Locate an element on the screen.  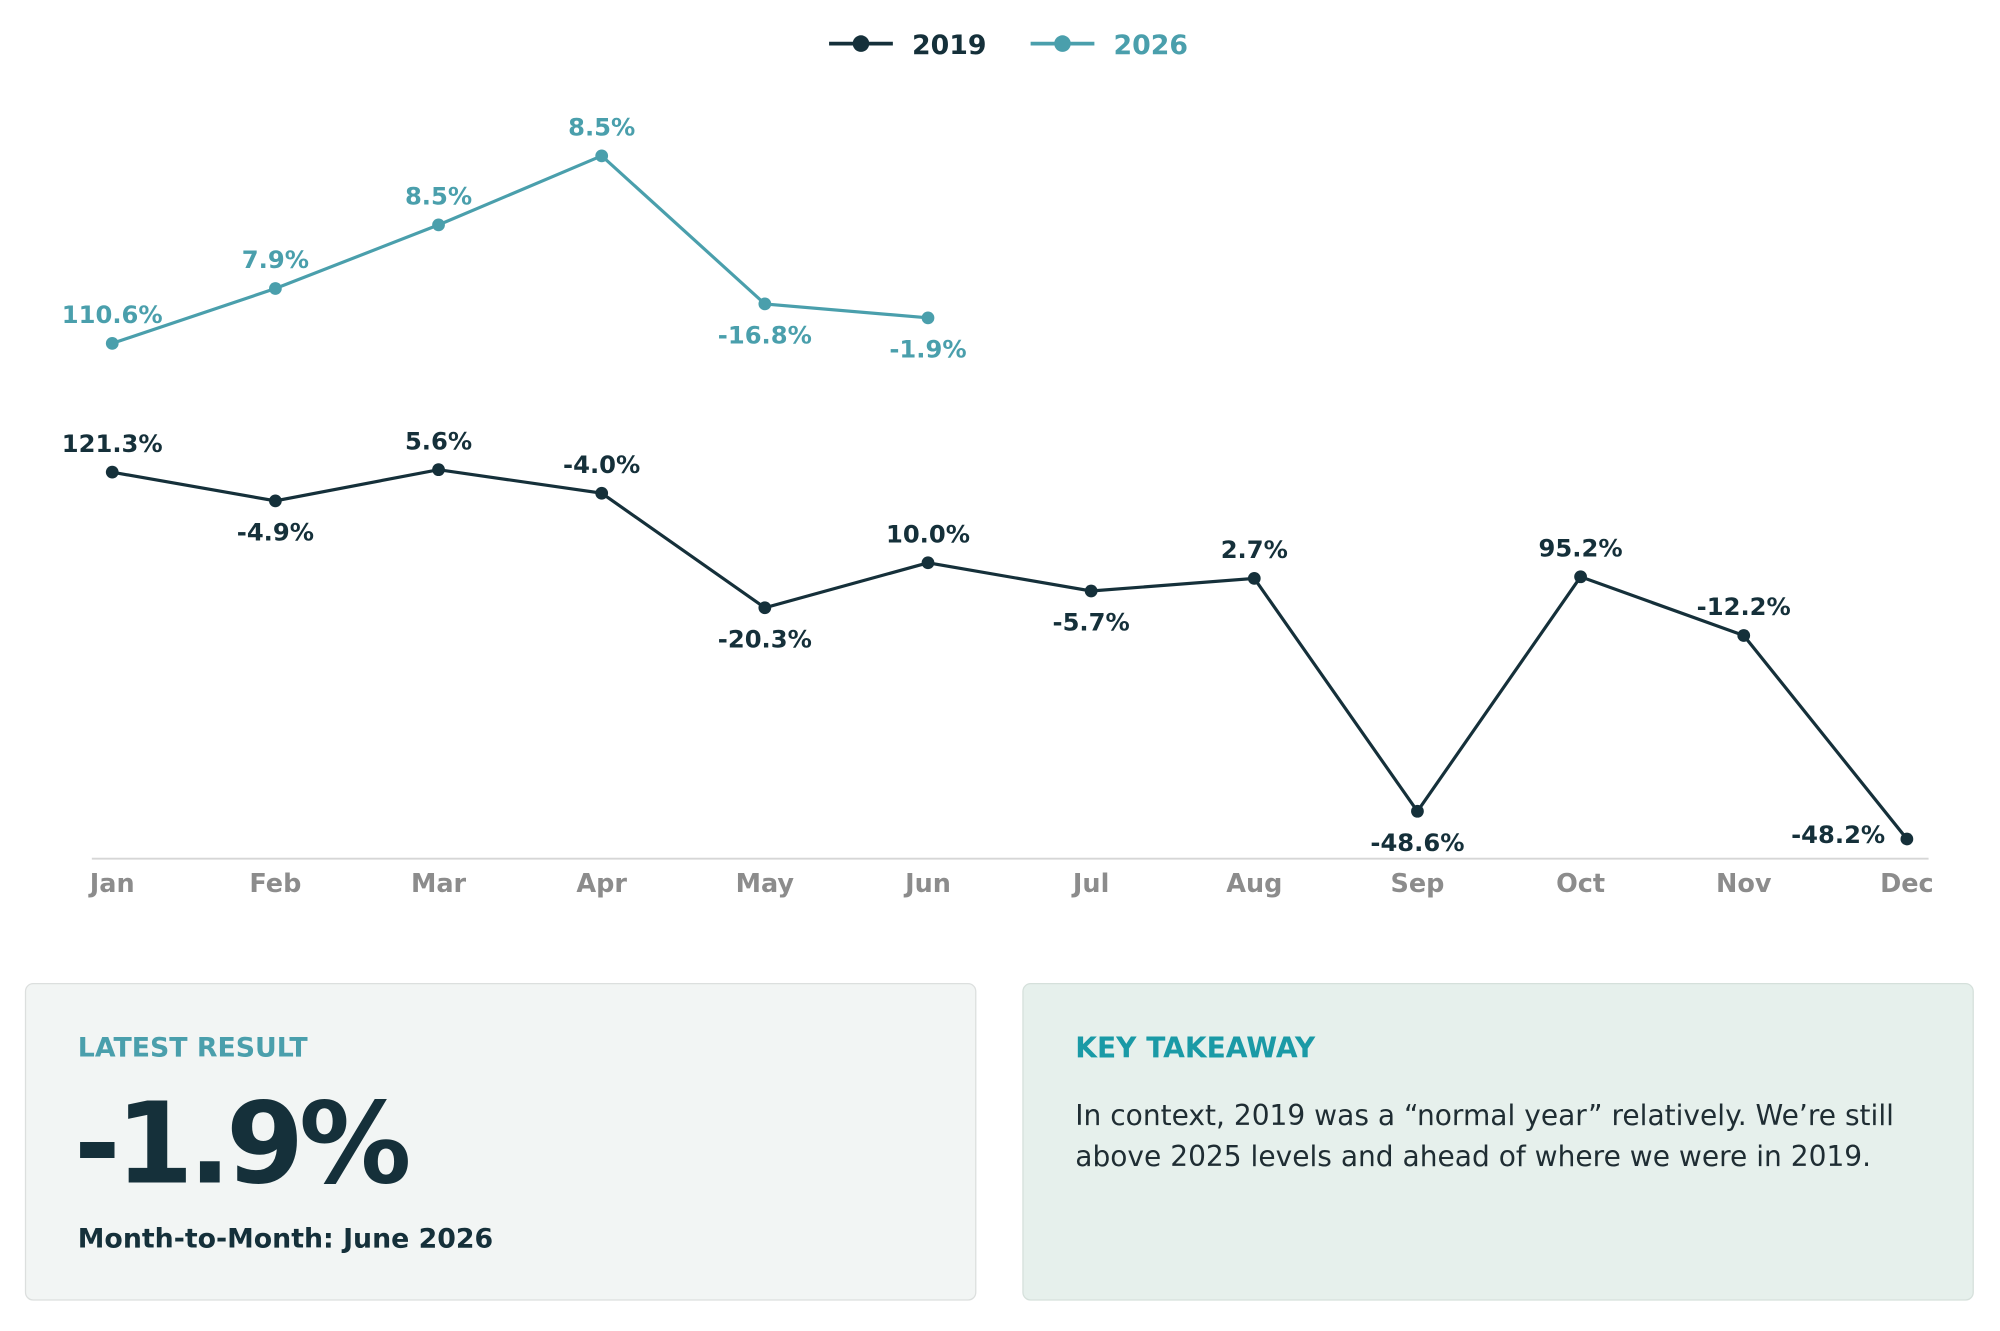
latest-caption: Month-to-Month: June 2026 is located at coordinates (285, 1239).